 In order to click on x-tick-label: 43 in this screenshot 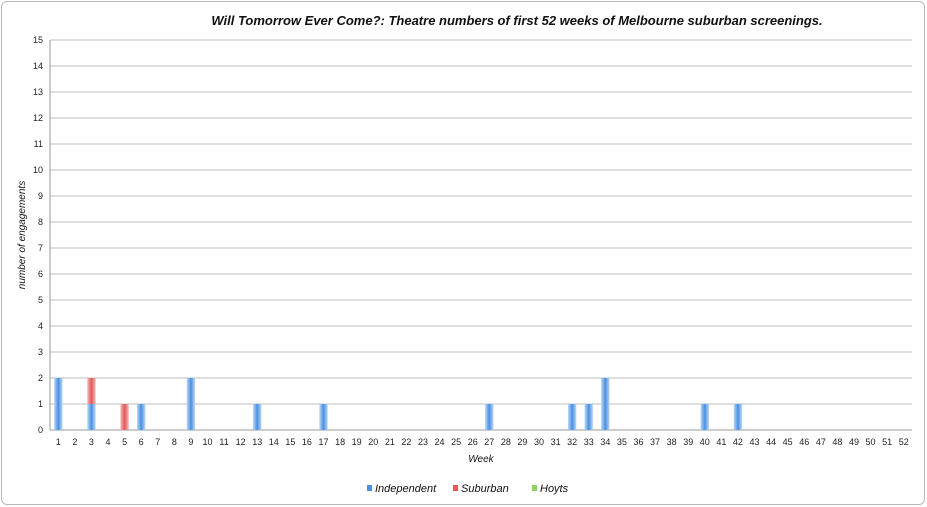, I will do `click(755, 442)`.